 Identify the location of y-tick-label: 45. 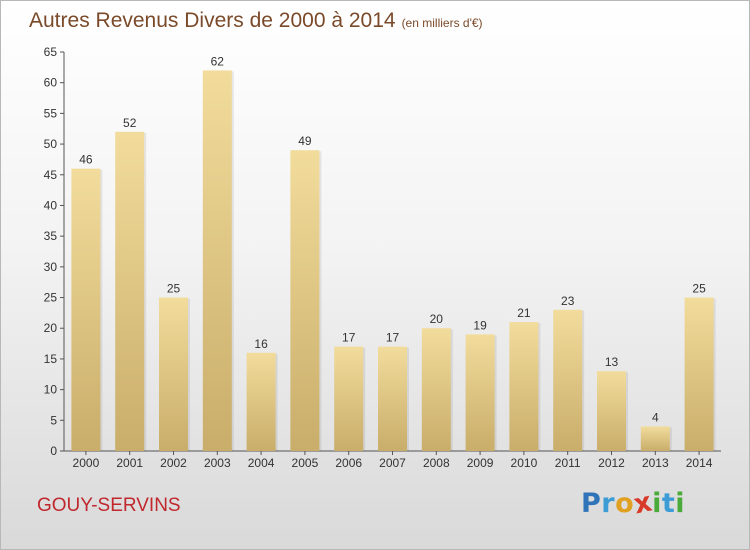
(51, 175).